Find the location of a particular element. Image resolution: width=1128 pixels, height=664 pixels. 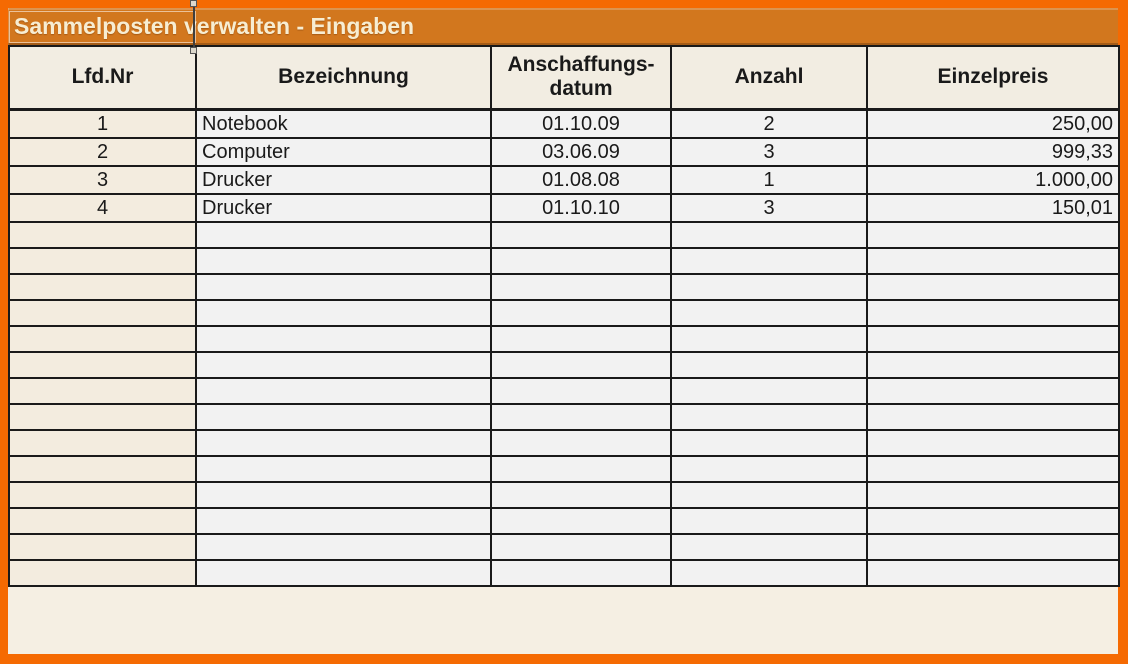

column-header-einzelpreis: Einzelpreis is located at coordinates (993, 78).